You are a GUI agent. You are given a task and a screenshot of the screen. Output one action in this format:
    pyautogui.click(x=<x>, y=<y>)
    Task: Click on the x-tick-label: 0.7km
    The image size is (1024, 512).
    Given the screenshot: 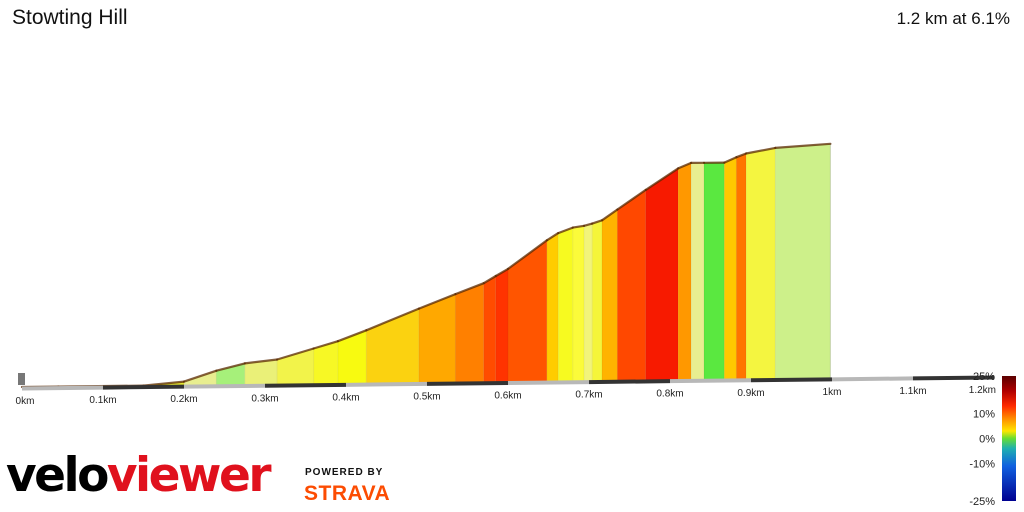 What is the action you would take?
    pyautogui.click(x=588, y=395)
    